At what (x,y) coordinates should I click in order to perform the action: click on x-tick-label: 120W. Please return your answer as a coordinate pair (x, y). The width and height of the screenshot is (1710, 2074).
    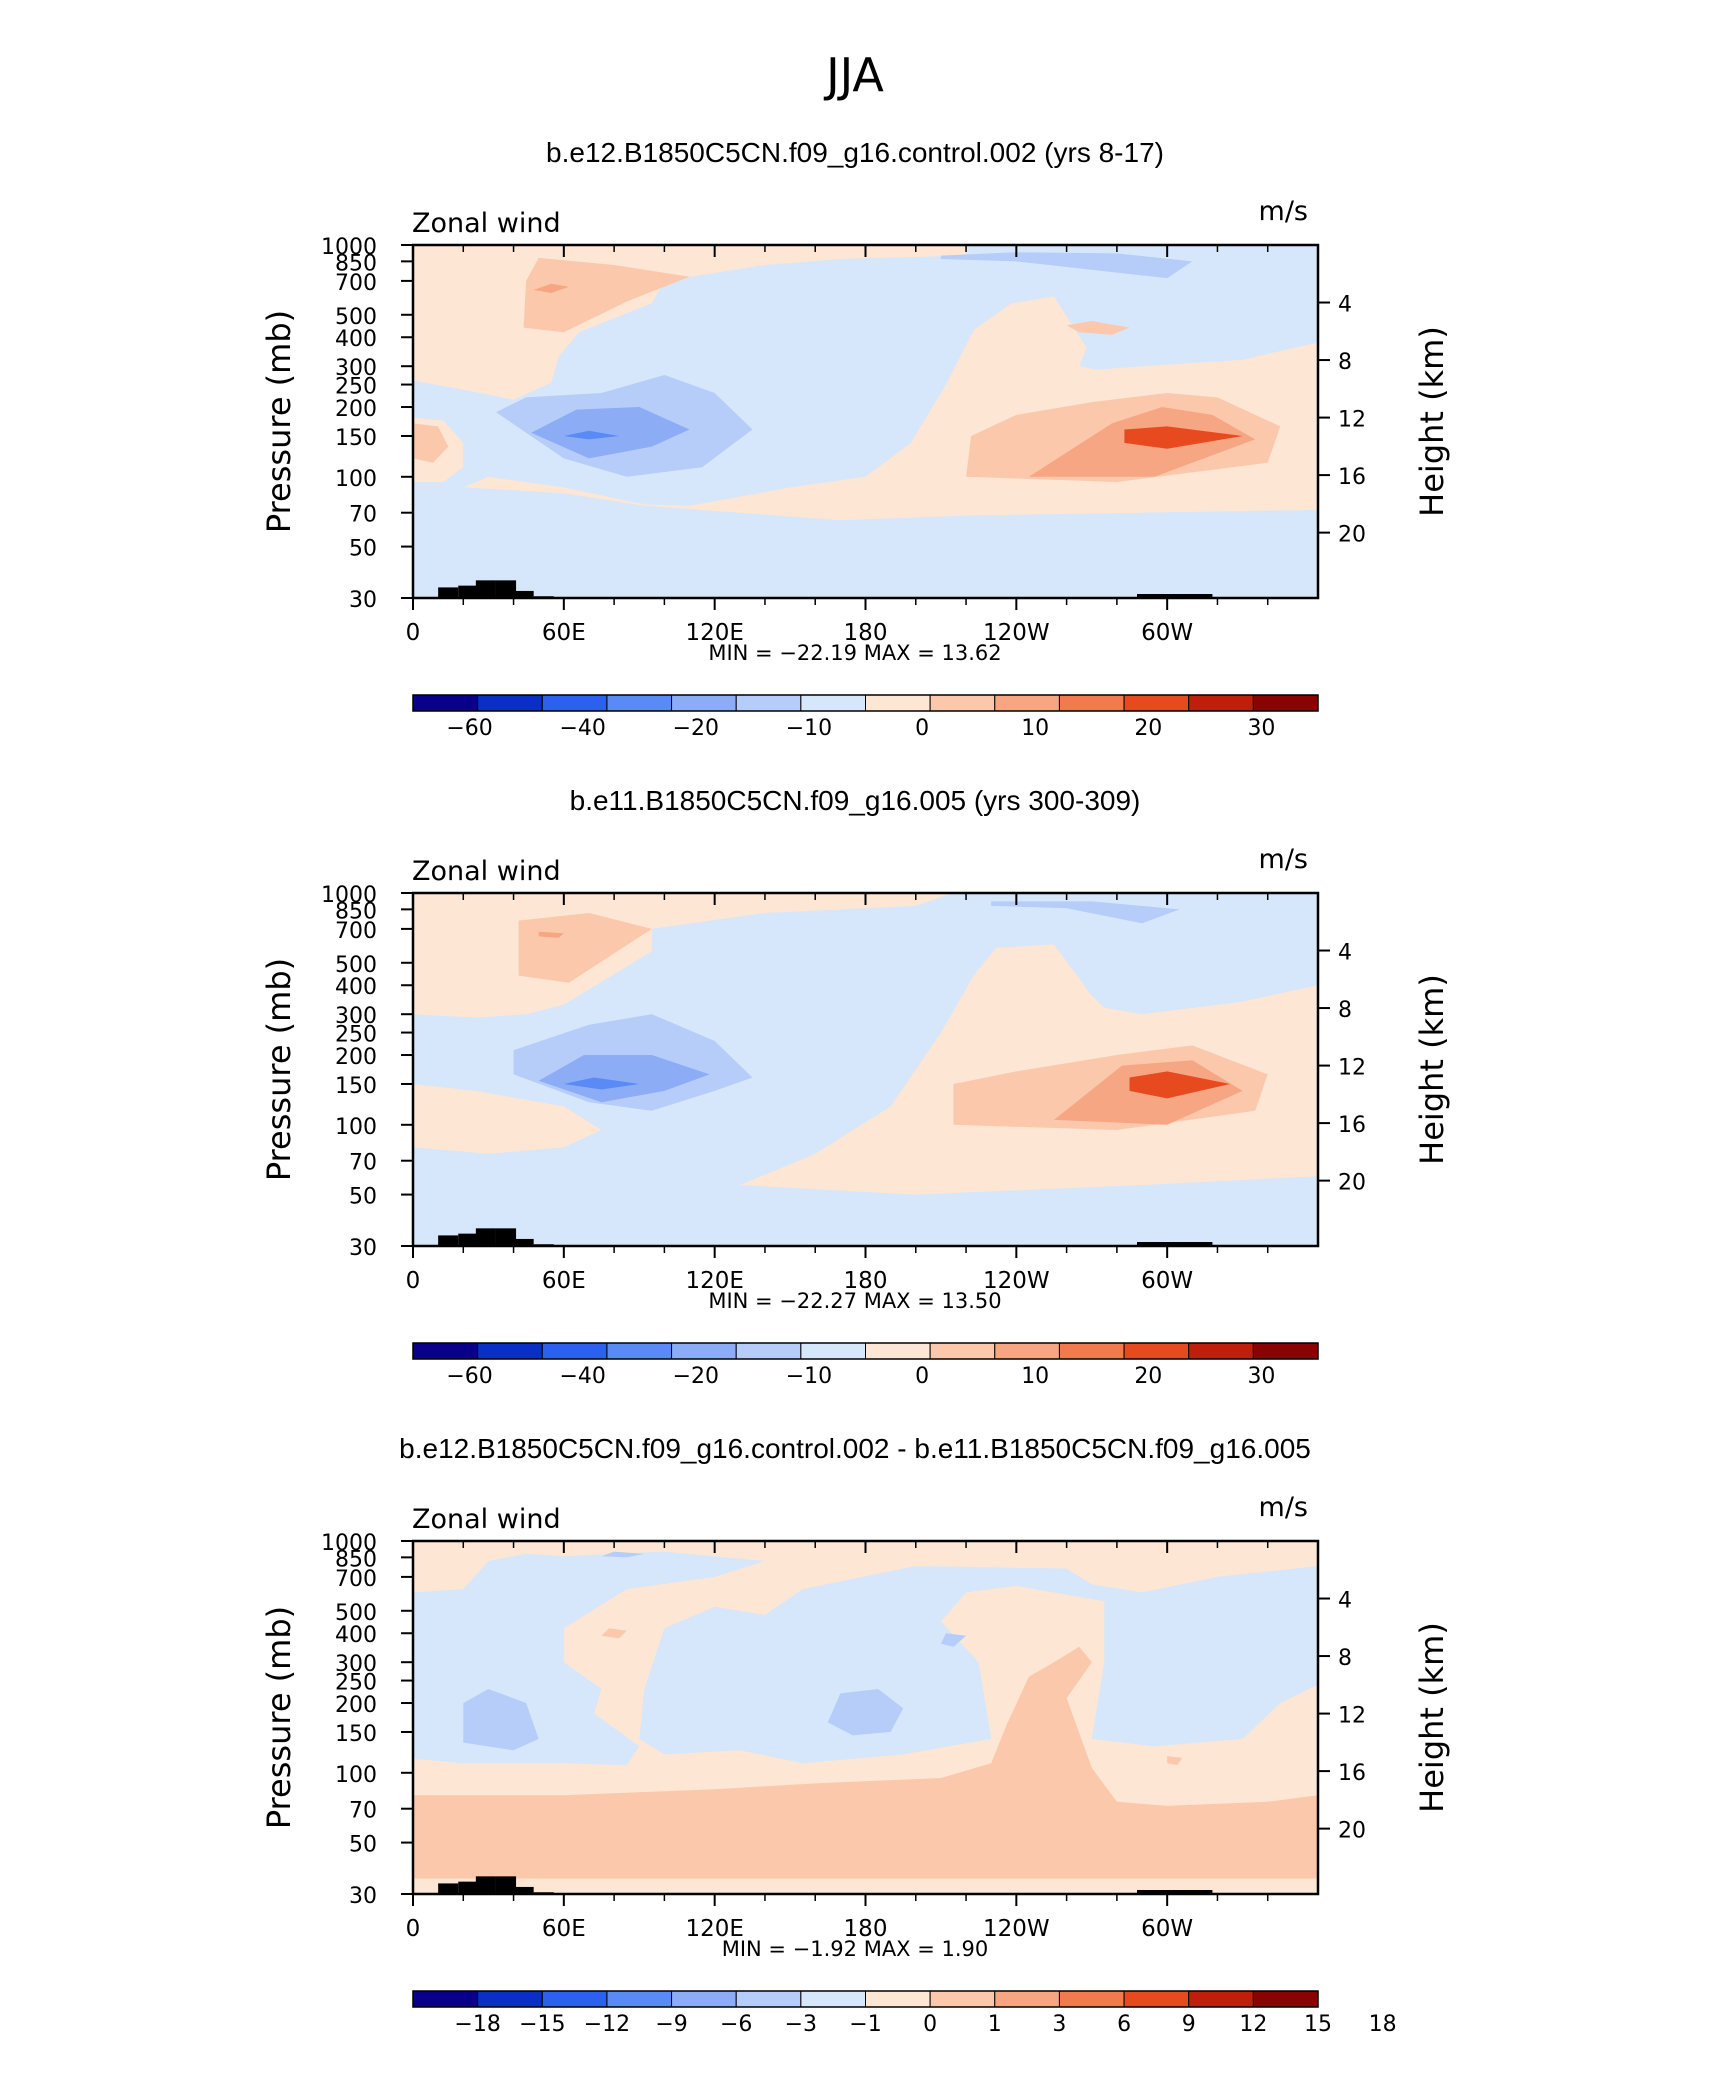
    Looking at the image, I should click on (1016, 1281).